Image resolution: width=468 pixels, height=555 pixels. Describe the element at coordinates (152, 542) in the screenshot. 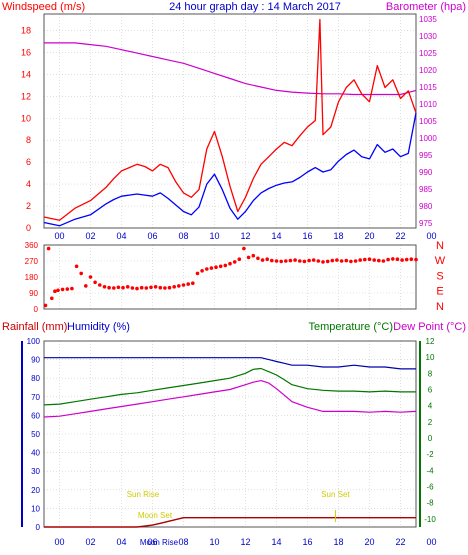

I see `temp-x-tick: 06` at that location.